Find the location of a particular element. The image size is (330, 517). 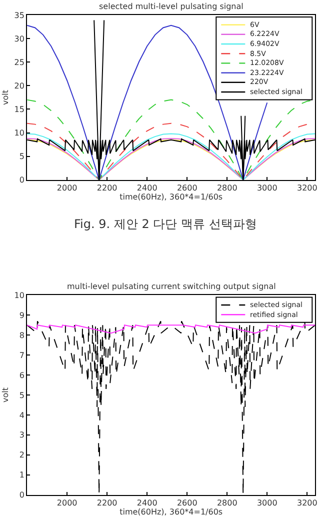

y-tick-label: 7 is located at coordinates (21, 355).